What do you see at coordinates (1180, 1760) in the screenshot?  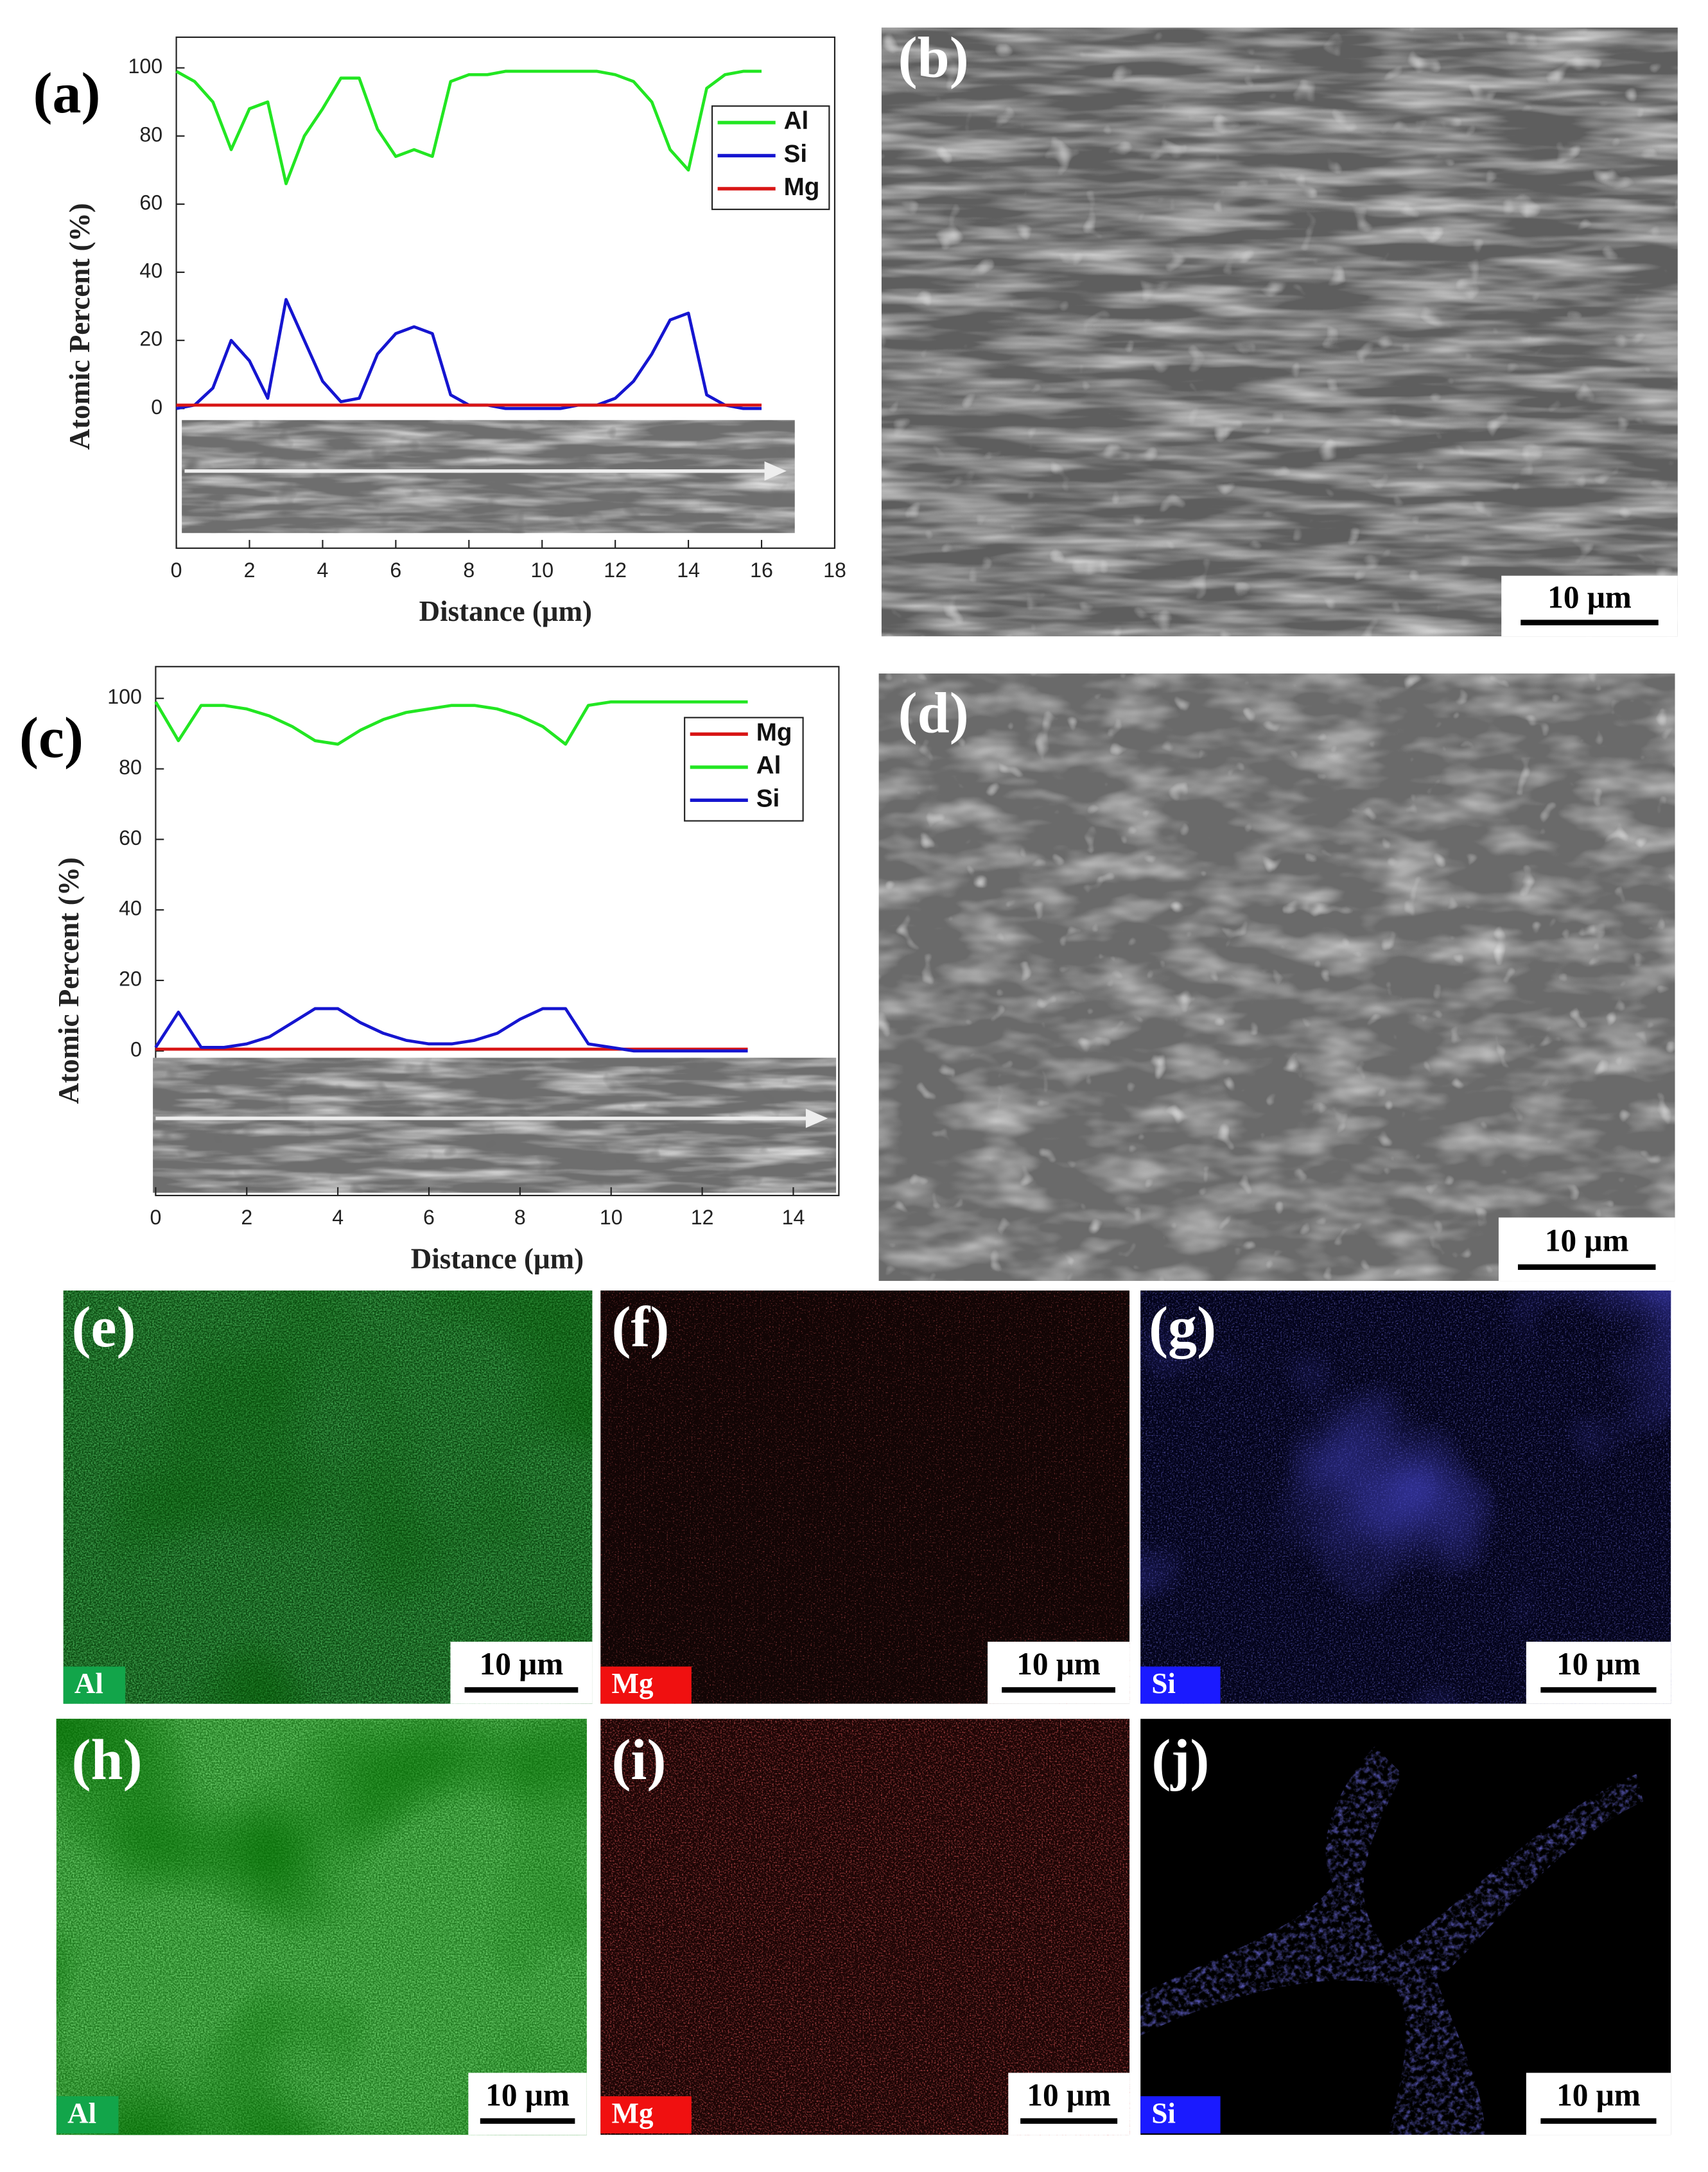 I see `panel-label: (j)` at bounding box center [1180, 1760].